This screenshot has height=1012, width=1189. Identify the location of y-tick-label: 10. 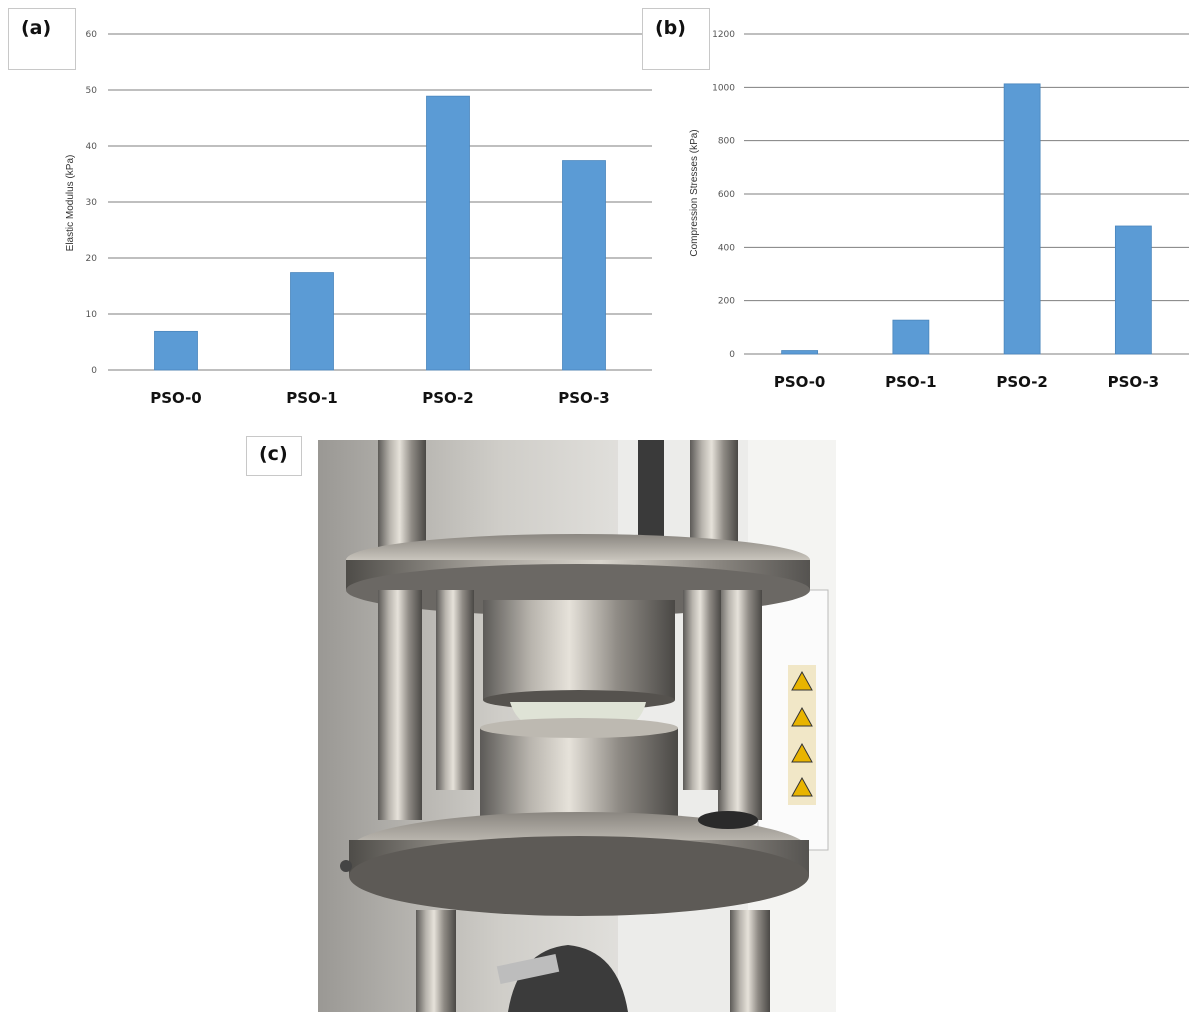
(92, 315).